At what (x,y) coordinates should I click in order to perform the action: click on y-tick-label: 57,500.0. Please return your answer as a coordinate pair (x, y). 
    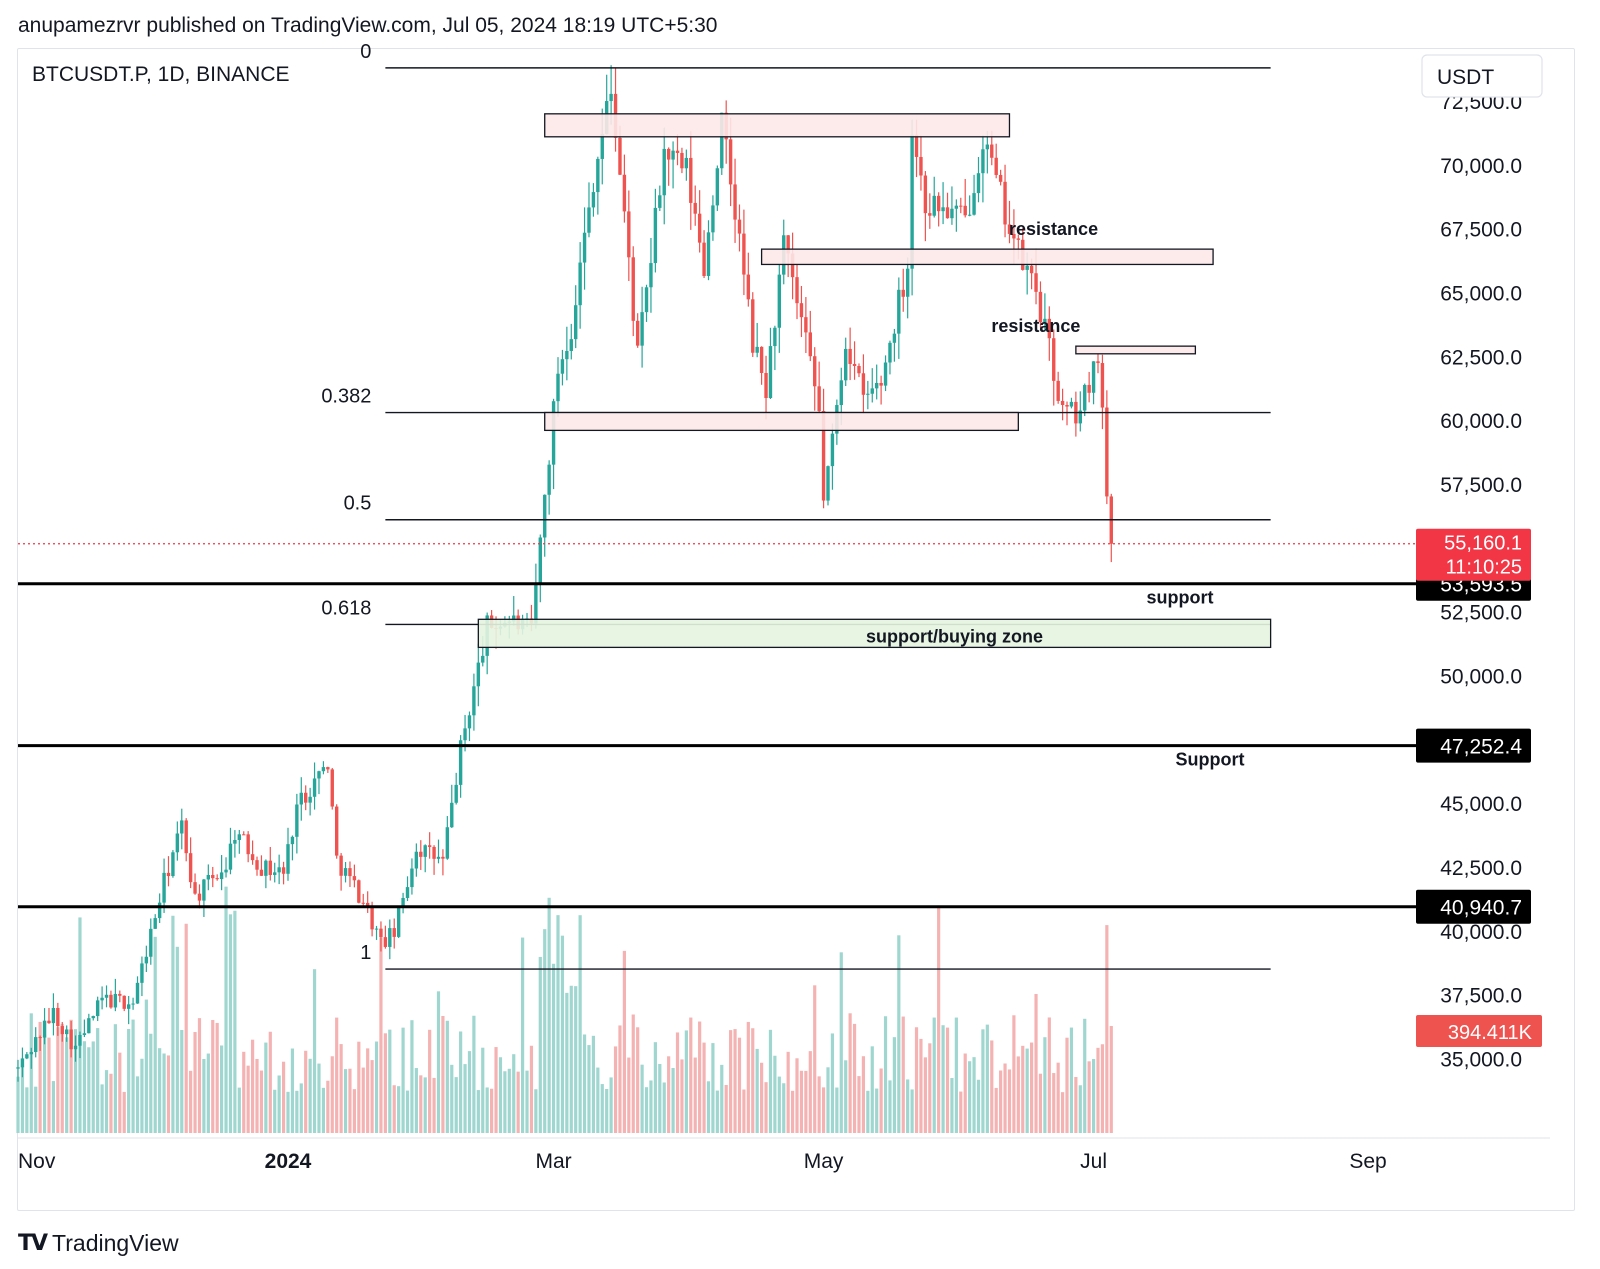
    Looking at the image, I should click on (1481, 485).